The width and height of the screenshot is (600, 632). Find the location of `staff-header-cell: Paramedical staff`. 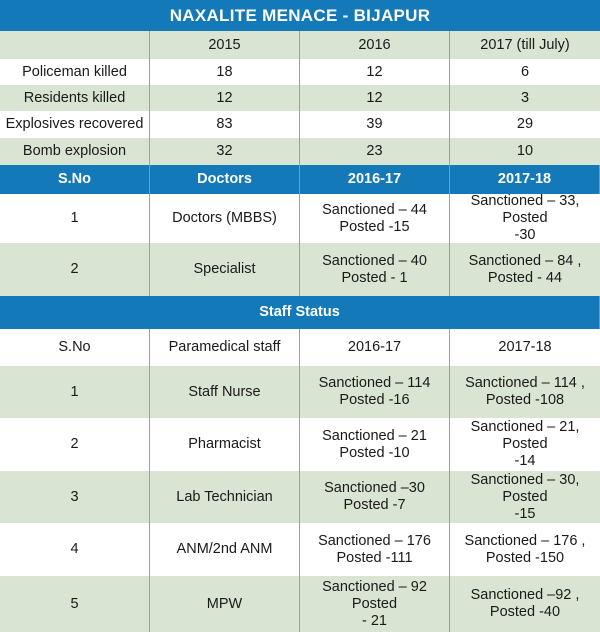

staff-header-cell: Paramedical staff is located at coordinates (225, 347).